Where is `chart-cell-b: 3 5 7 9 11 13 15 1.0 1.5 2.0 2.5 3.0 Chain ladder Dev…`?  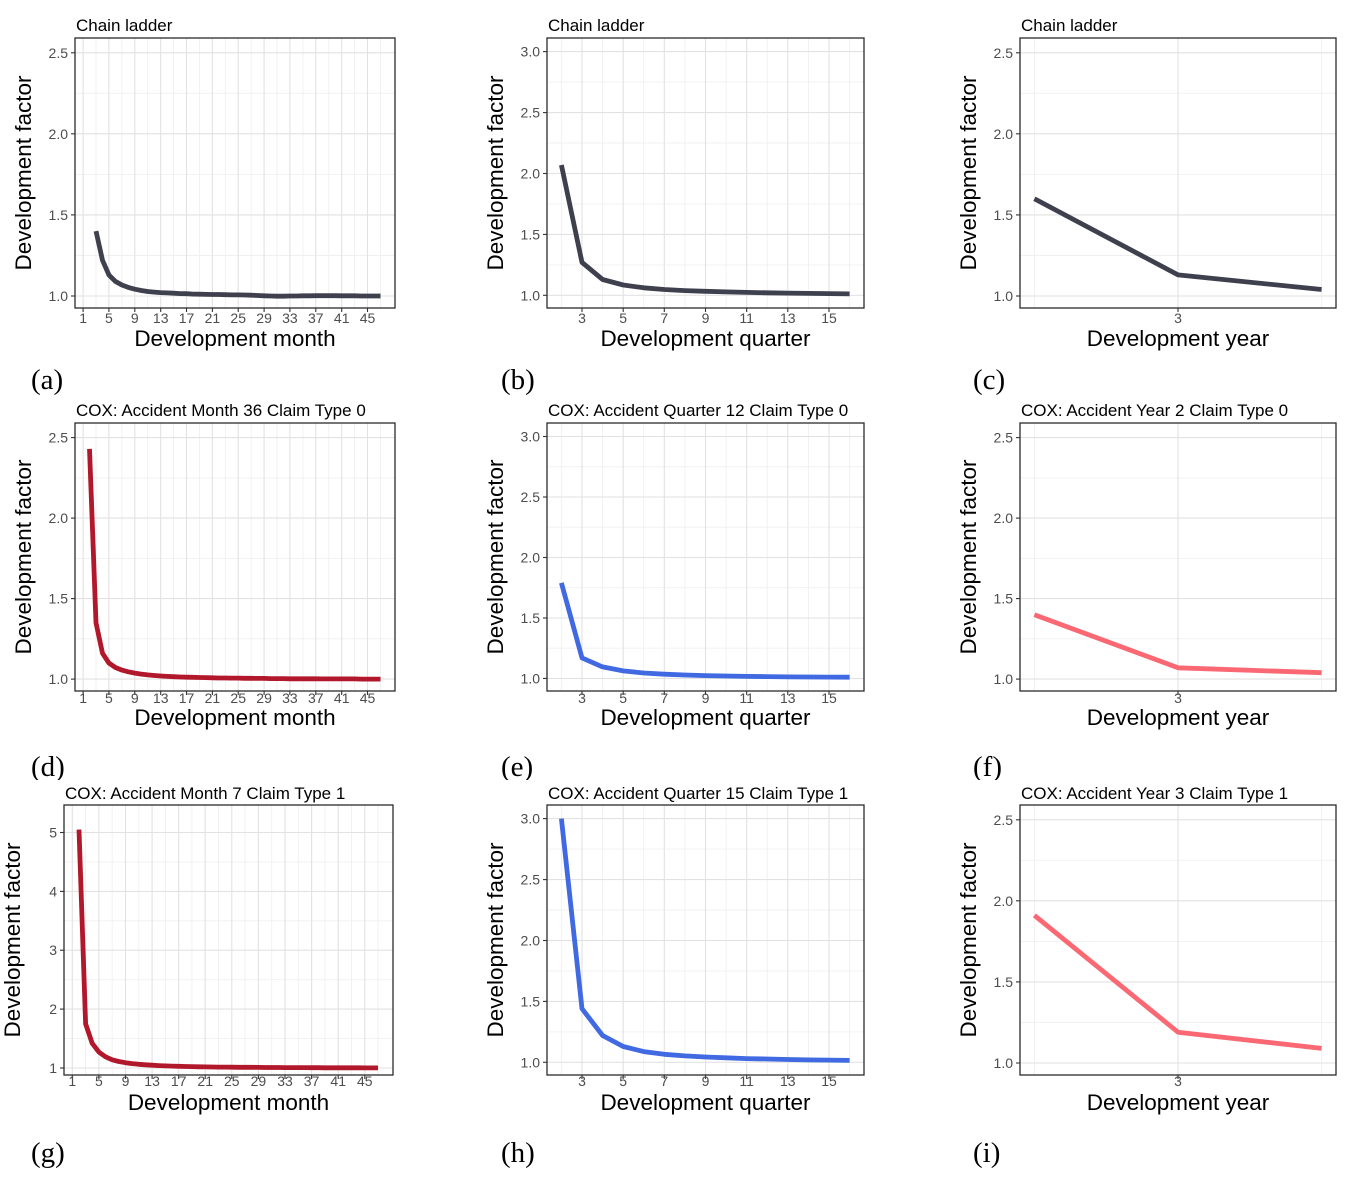
chart-cell-b: 3 5 7 9 11 13 15 1.0 1.5 2.0 2.5 3.0 Chain ladder Dev… is located at coordinates (686, 197).